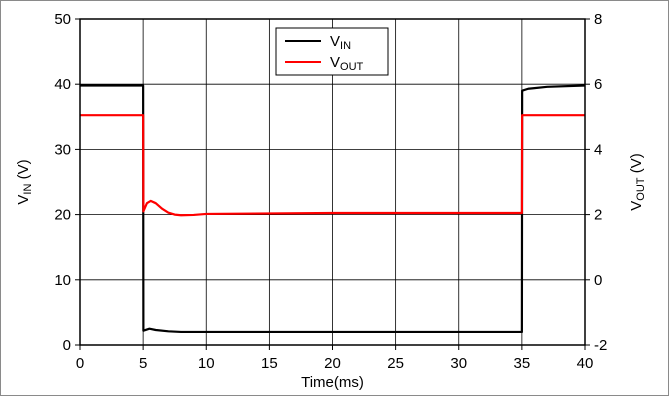 The width and height of the screenshot is (669, 396). I want to click on x-tick-label: 25, so click(395, 363).